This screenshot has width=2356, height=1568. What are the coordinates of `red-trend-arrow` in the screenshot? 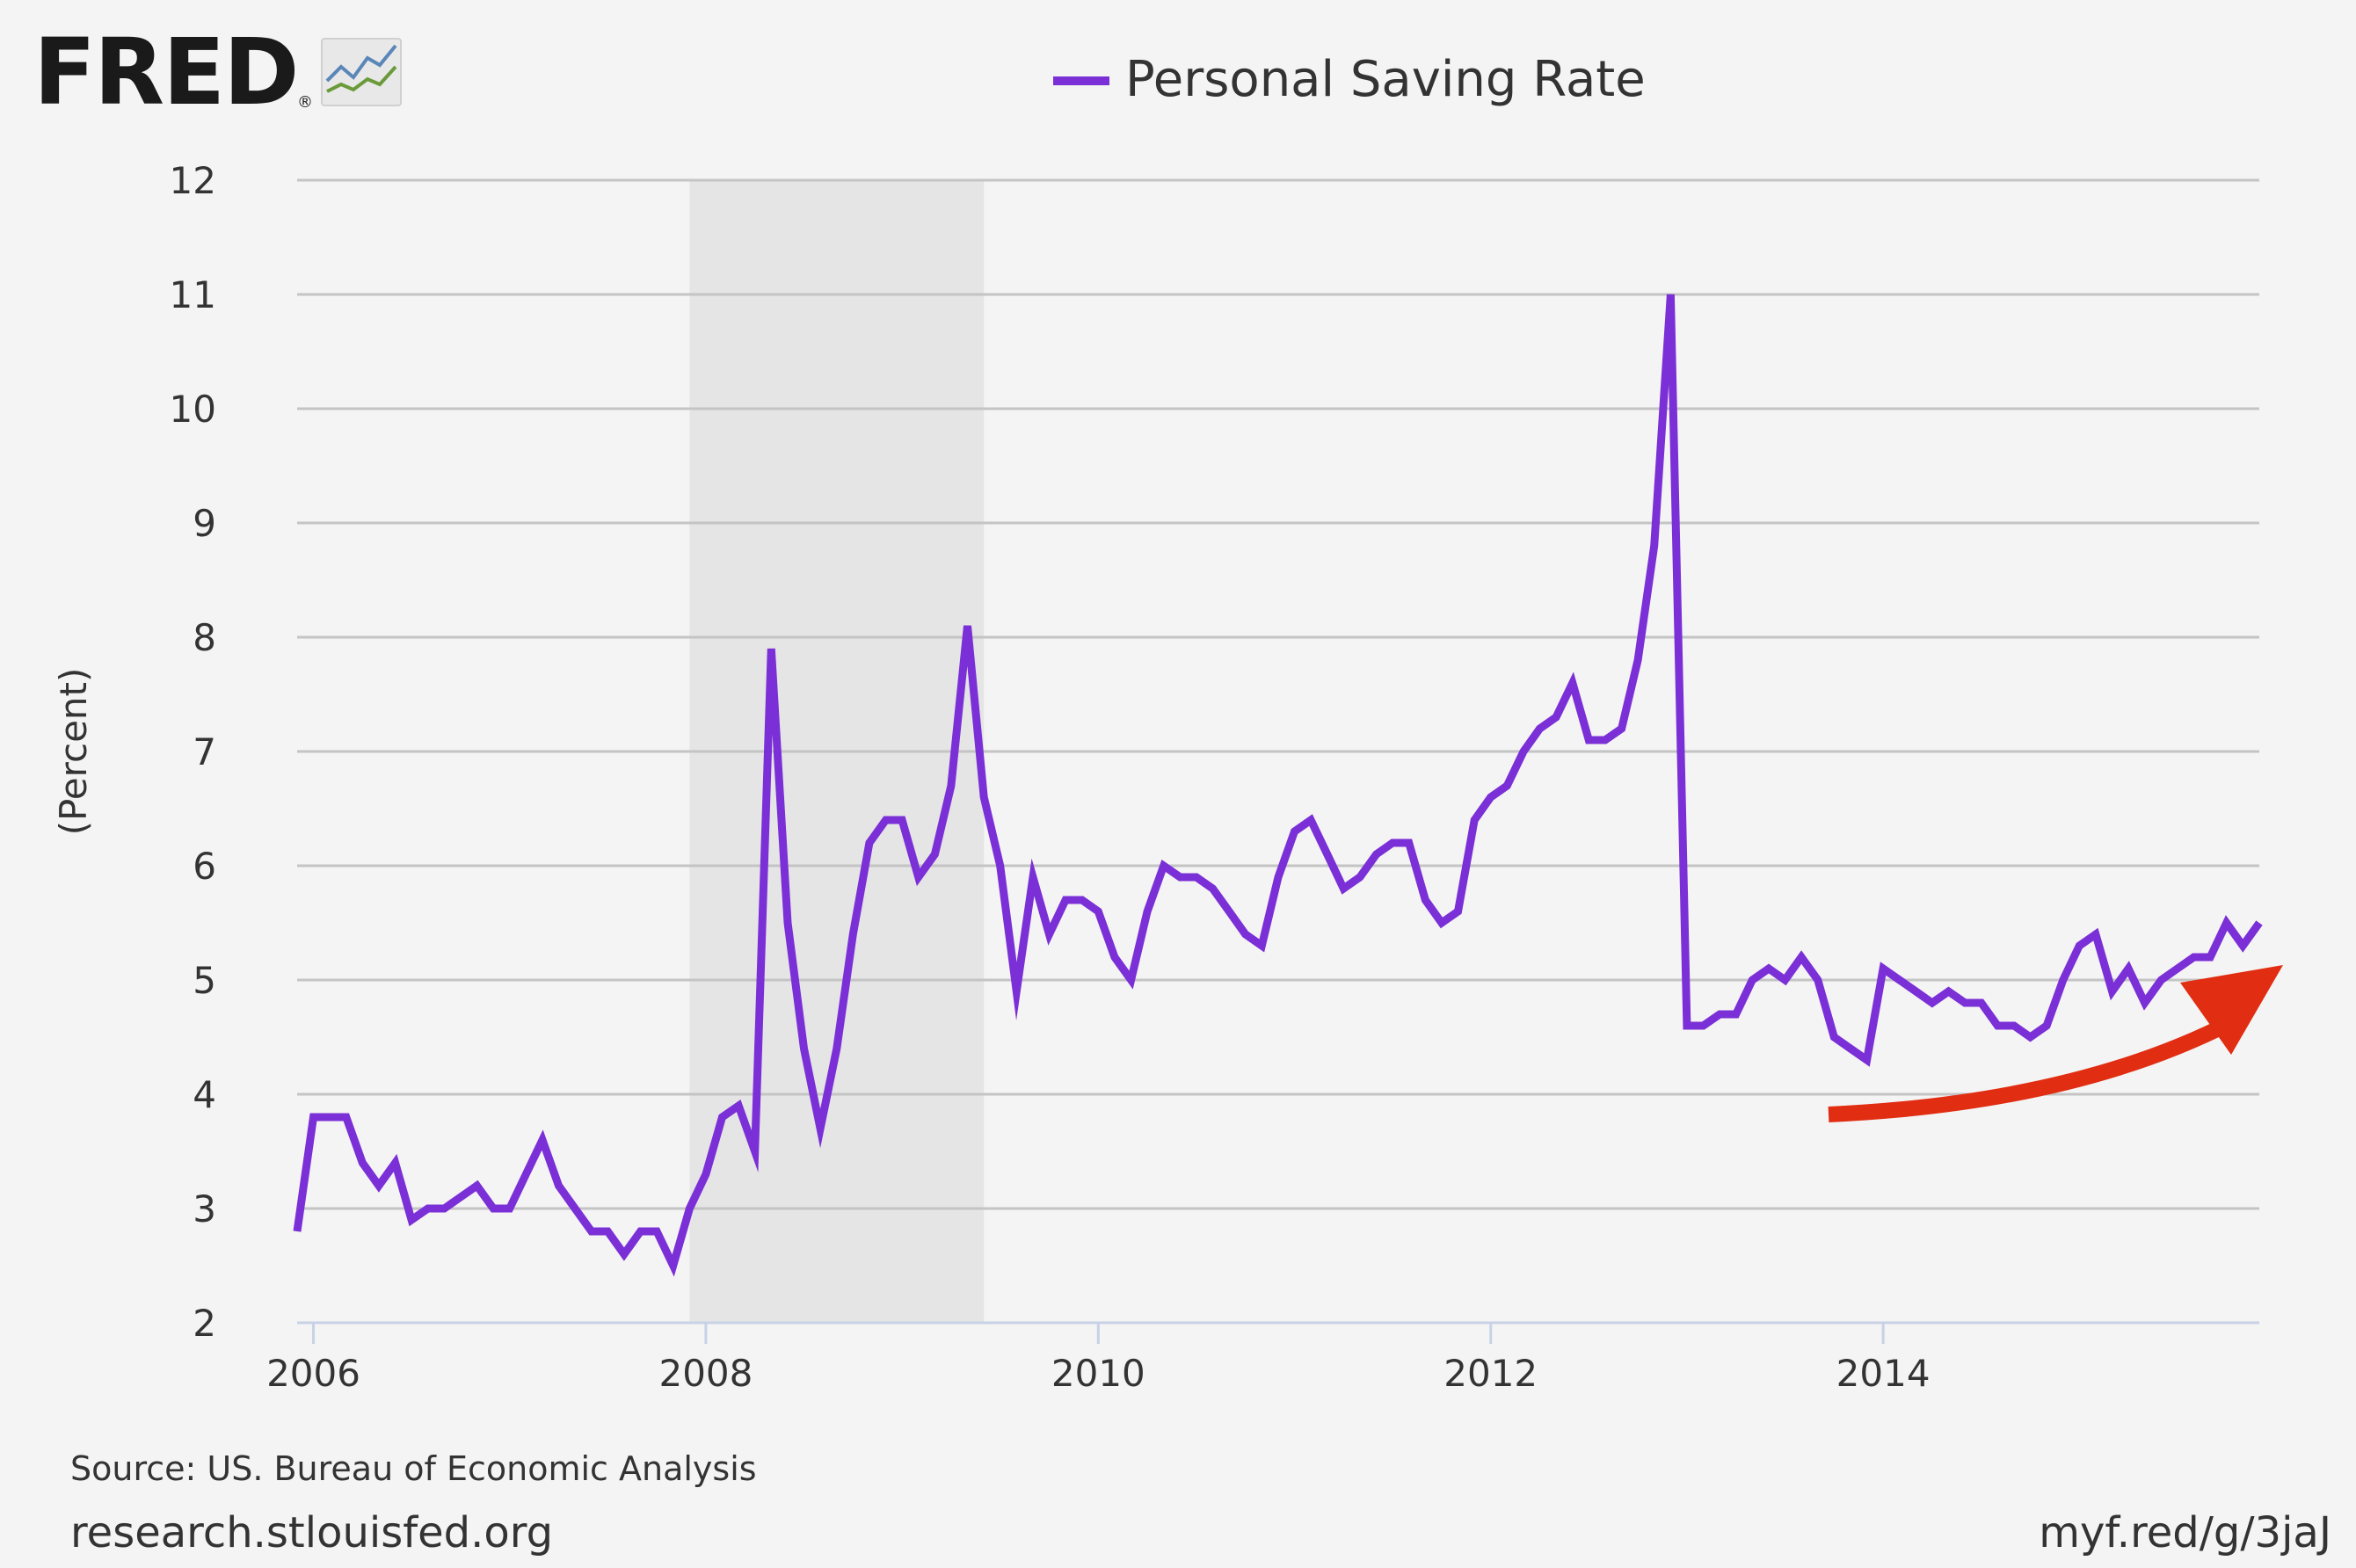 It's located at (2056, 1043).